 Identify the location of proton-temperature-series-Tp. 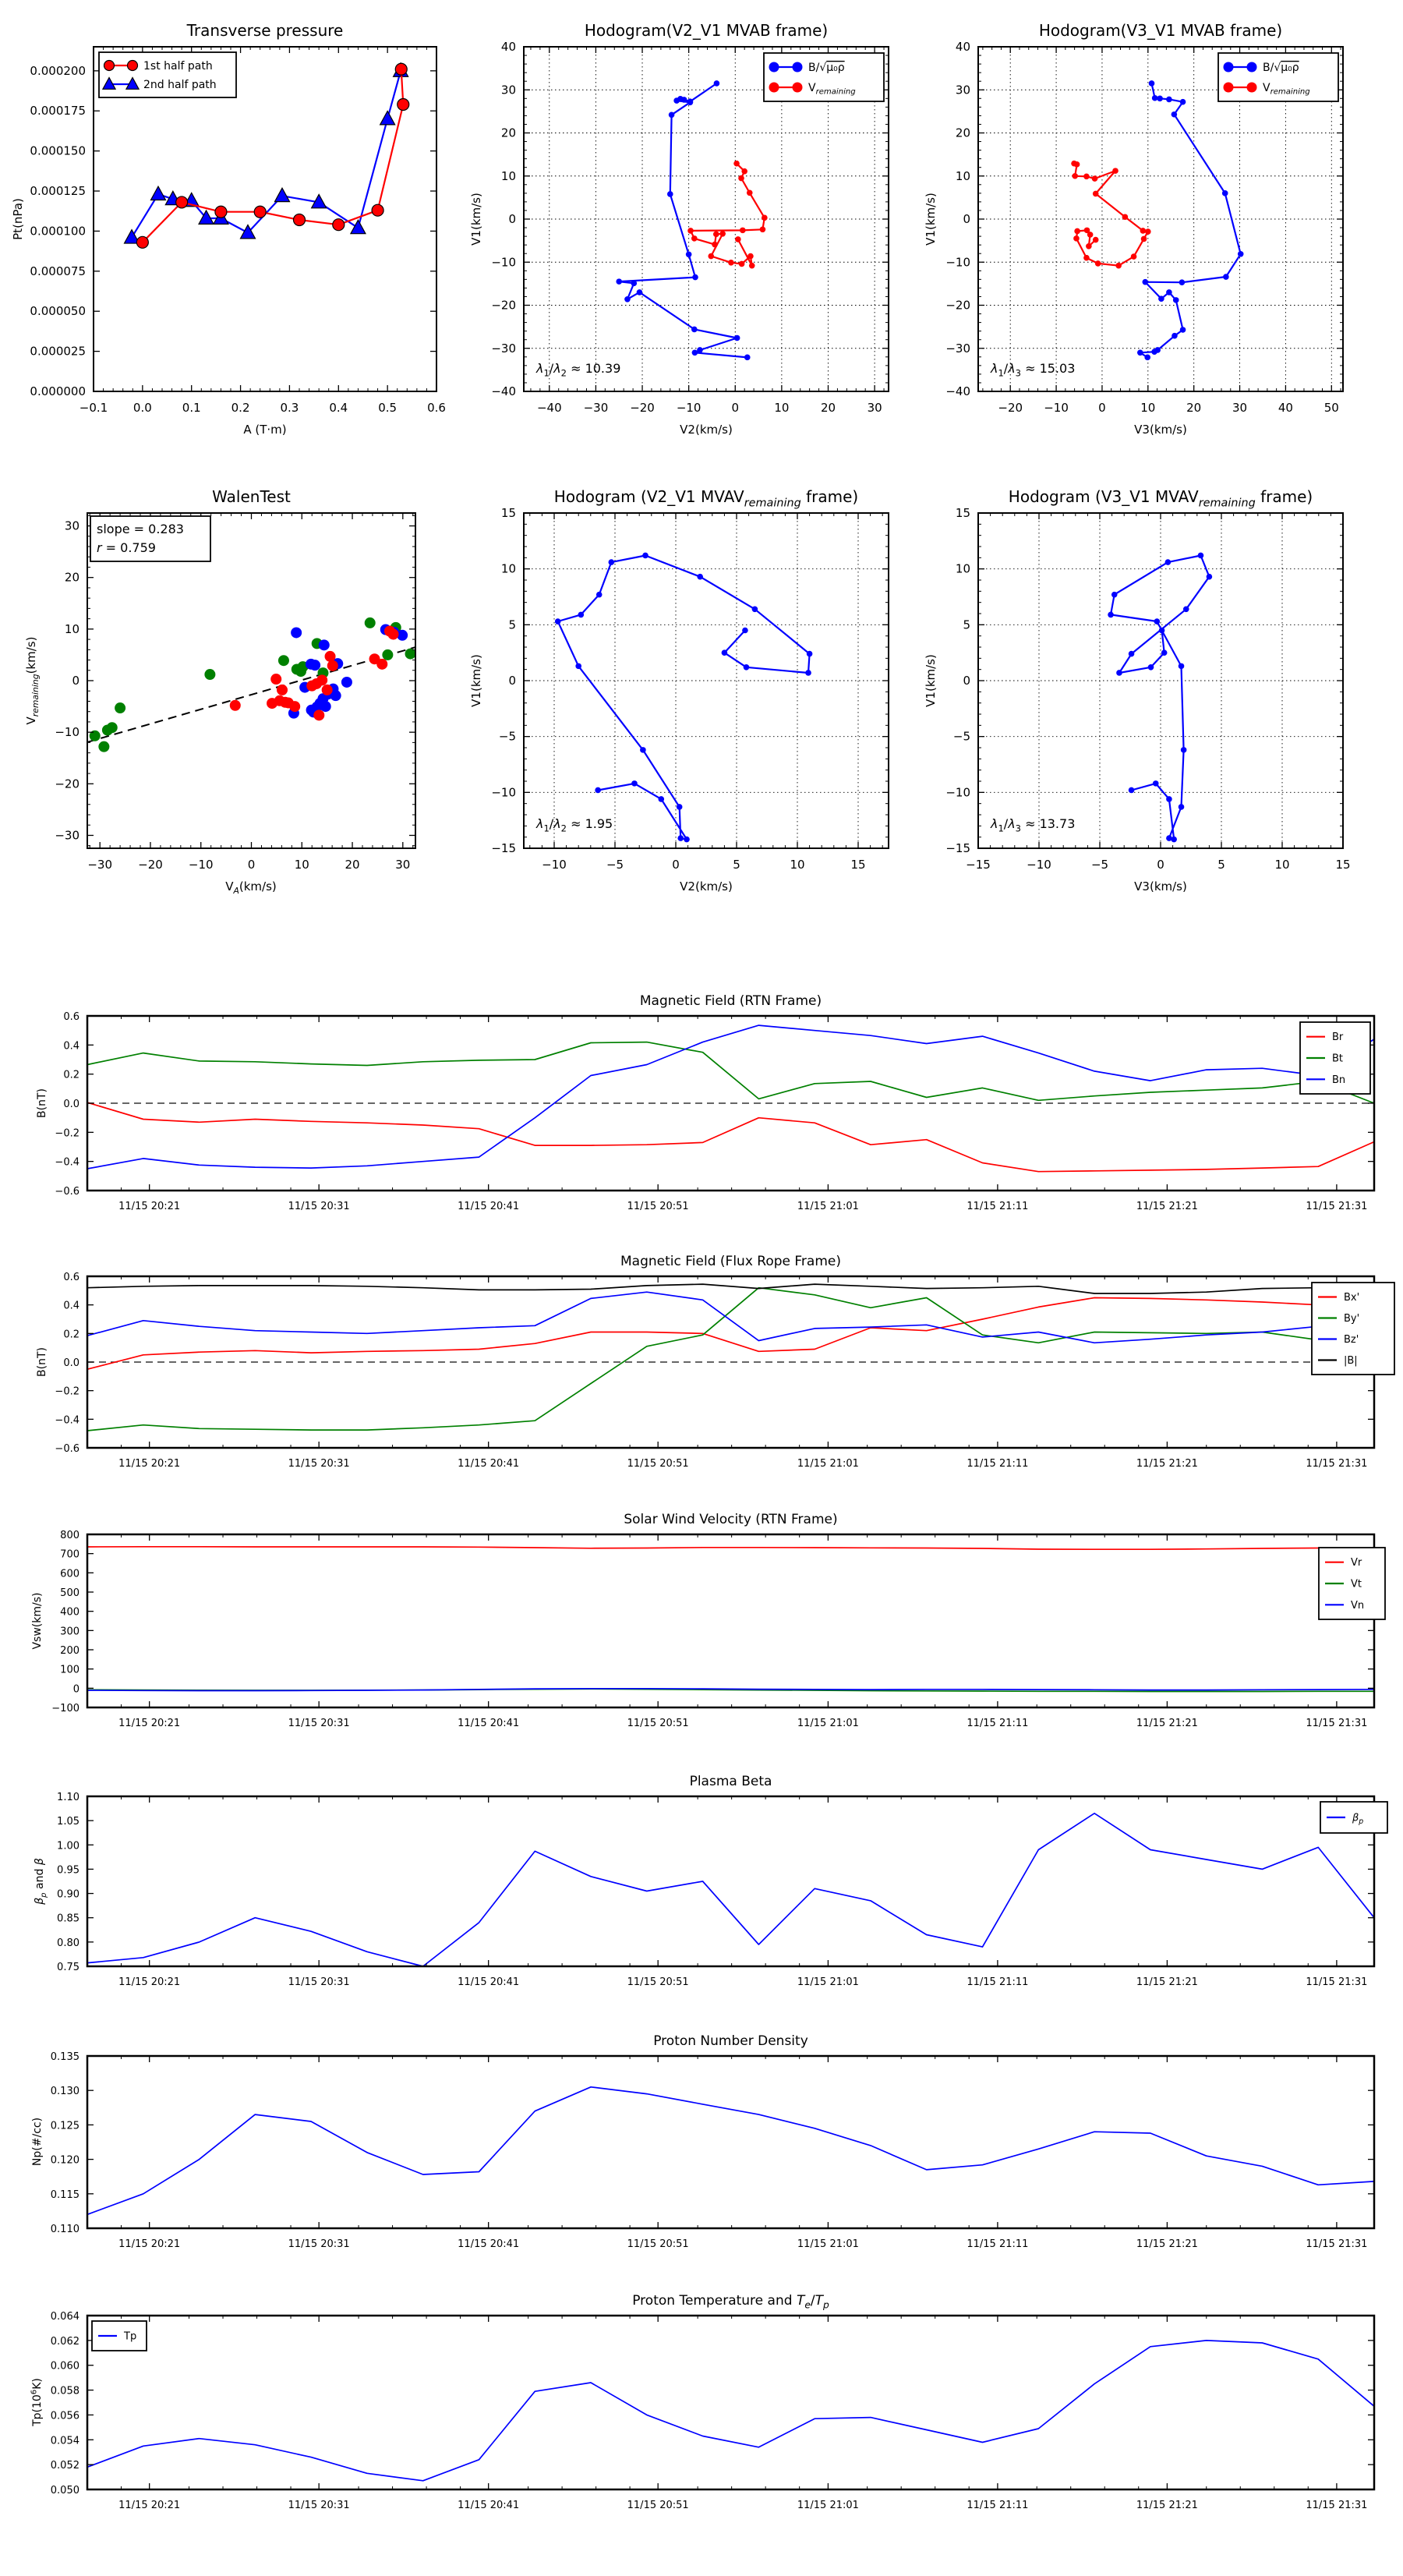
(731, 2411).